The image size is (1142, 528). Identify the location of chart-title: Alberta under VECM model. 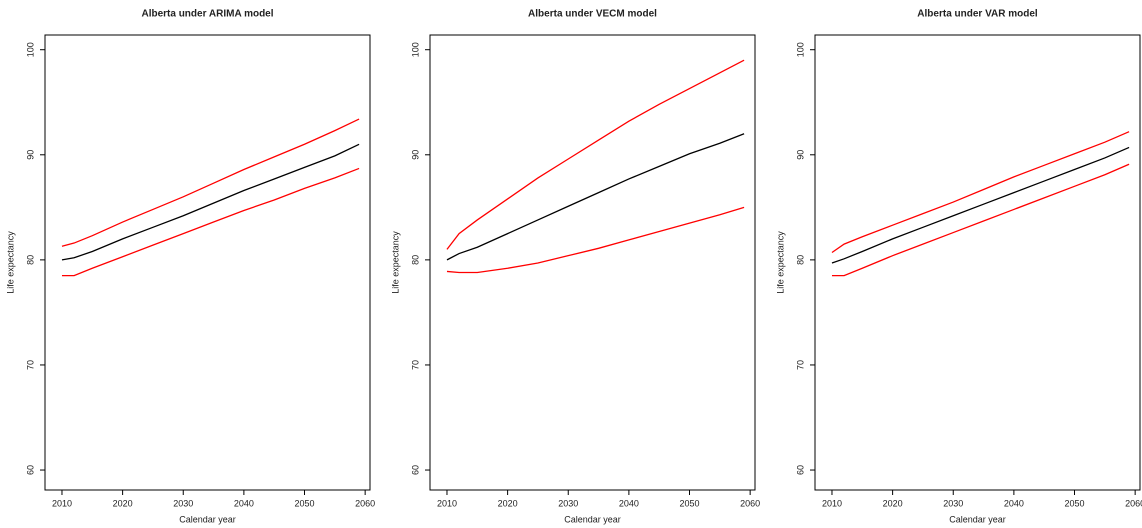
(592, 14).